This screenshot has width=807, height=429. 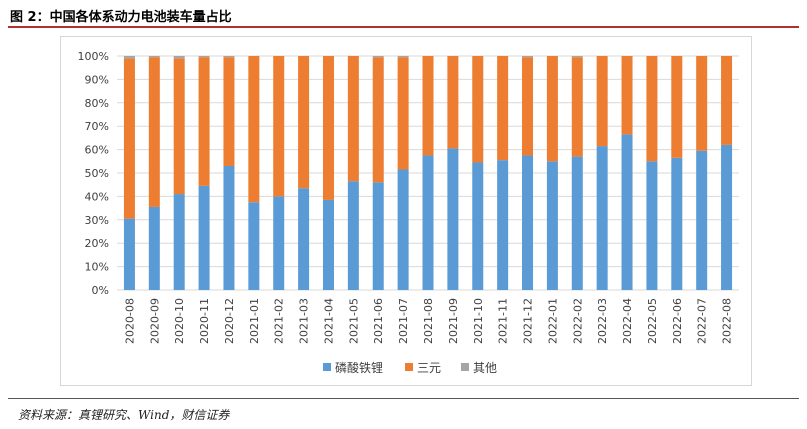 I want to click on x-tick-label: 2021-02, so click(x=279, y=321).